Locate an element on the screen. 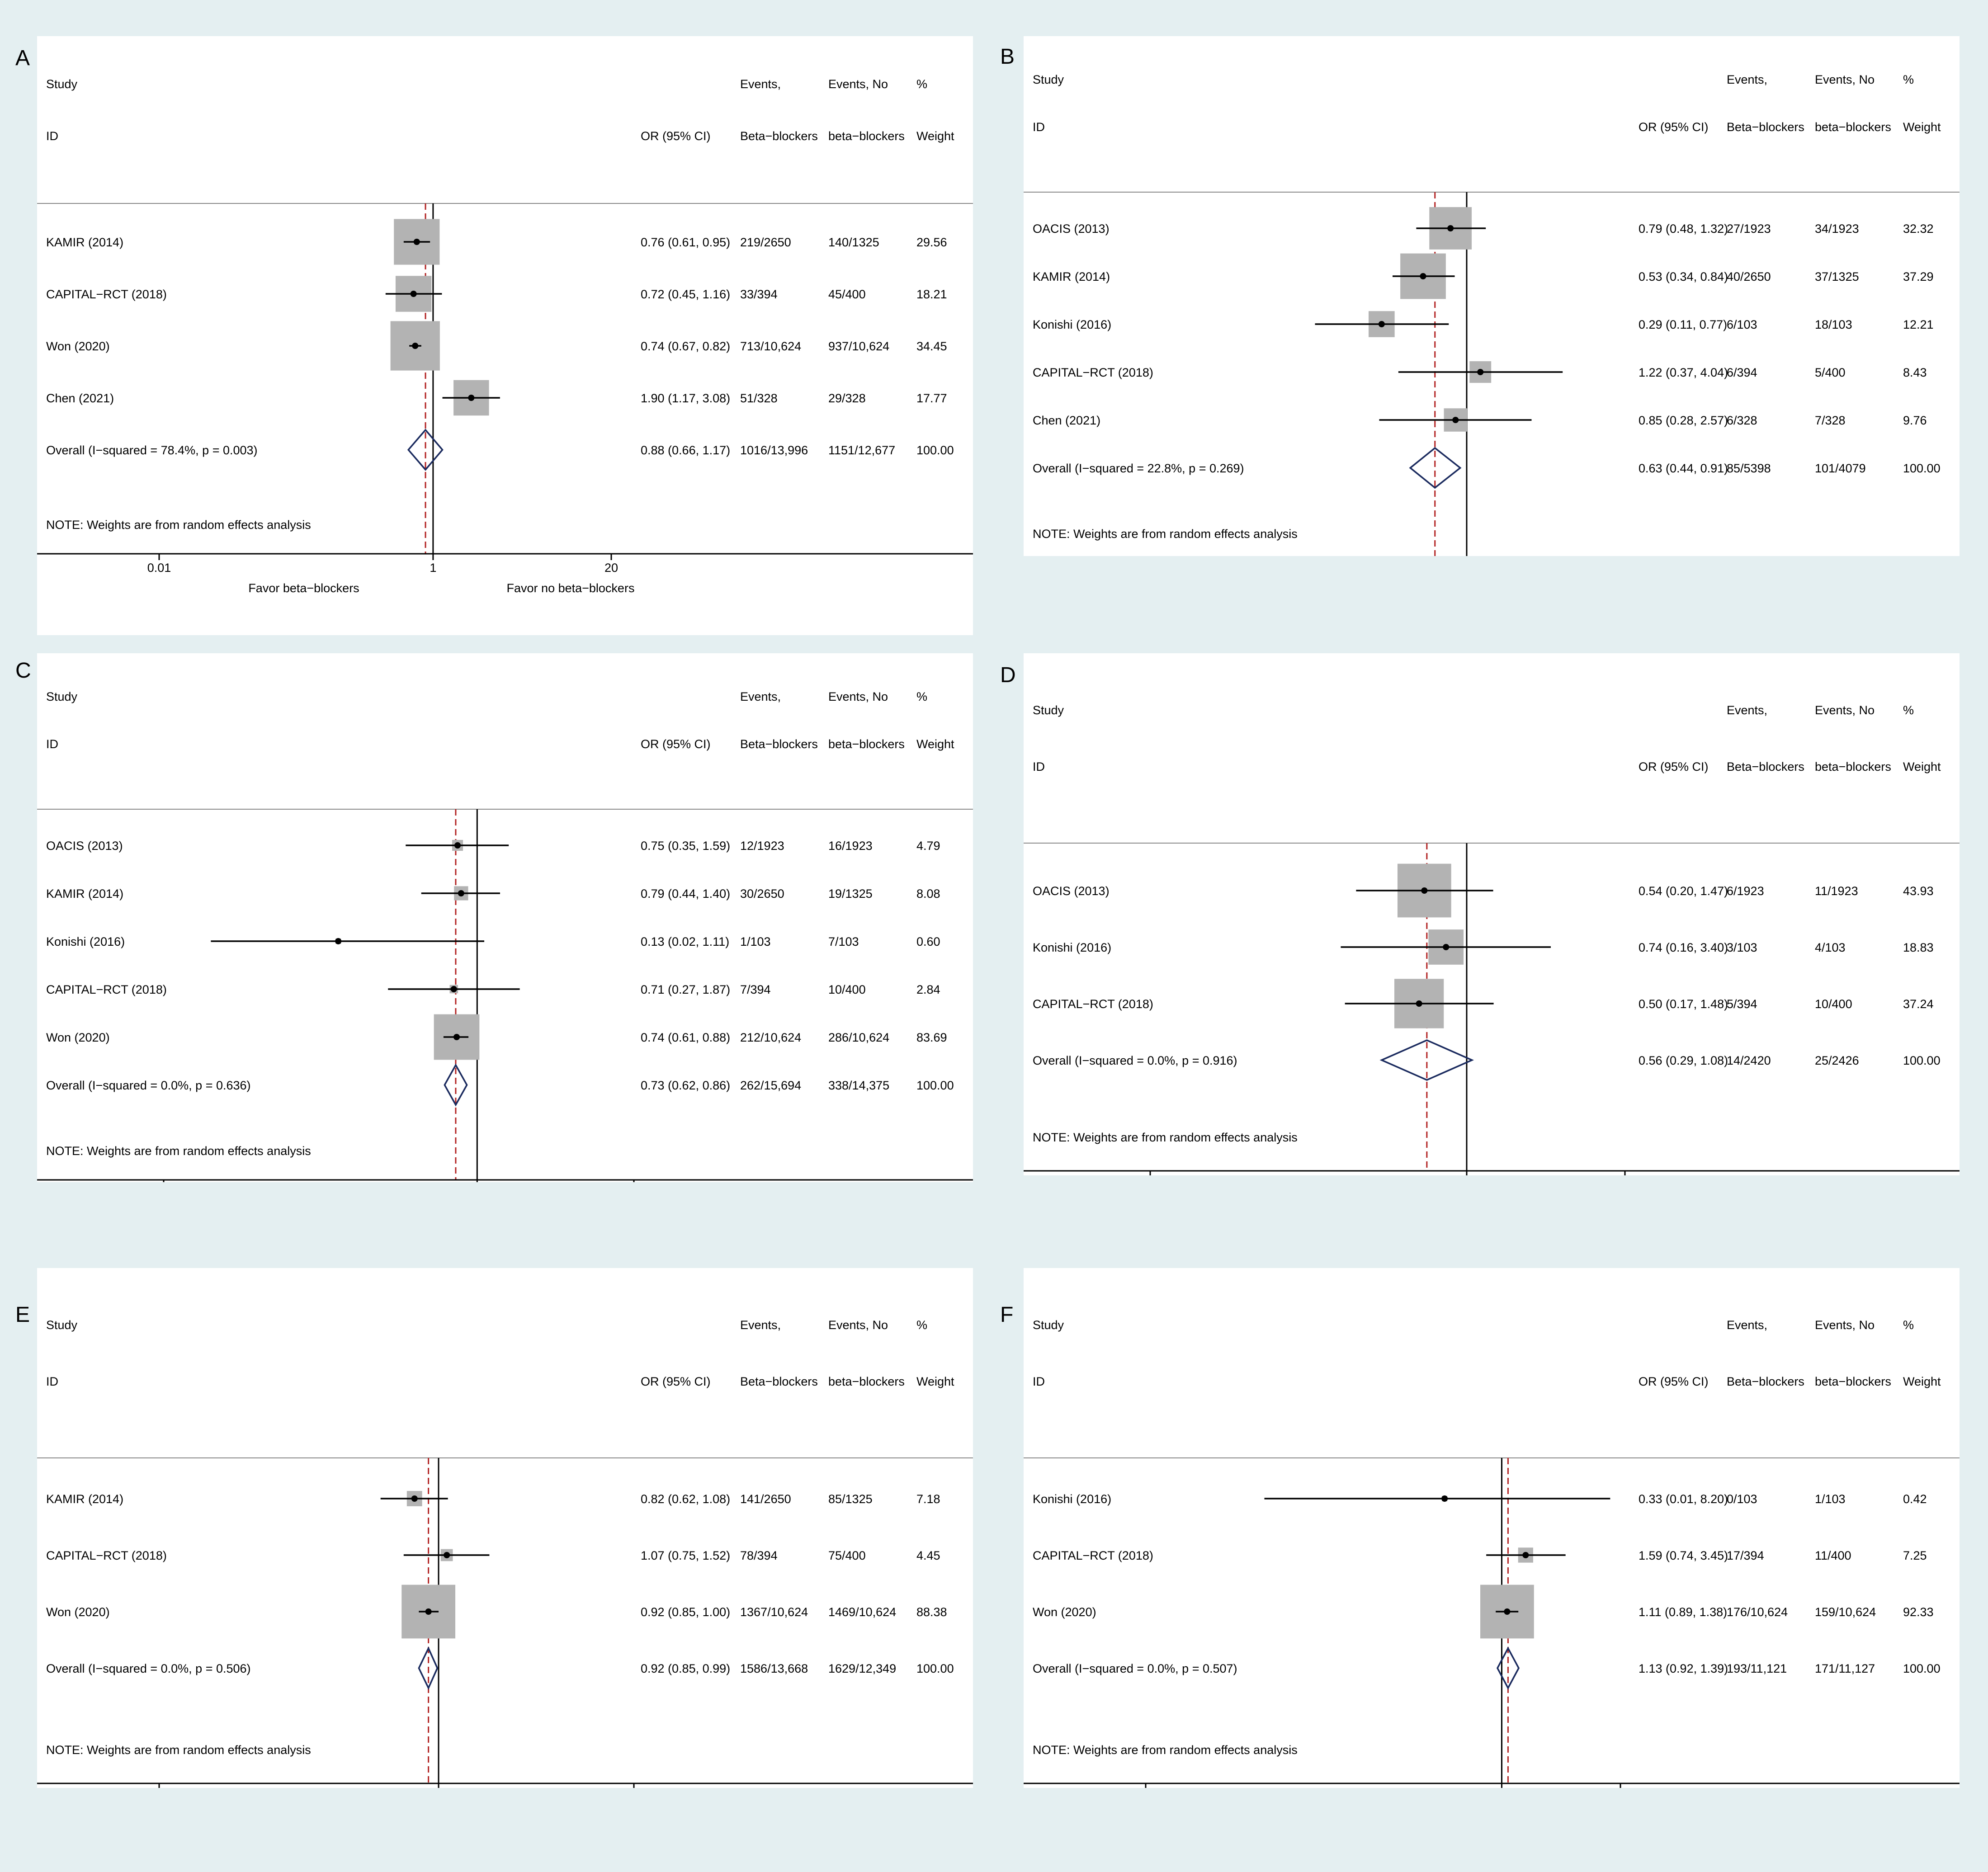 The height and width of the screenshot is (1872, 1988). header-events-nobb-sub: beta−blockers is located at coordinates (1853, 127).